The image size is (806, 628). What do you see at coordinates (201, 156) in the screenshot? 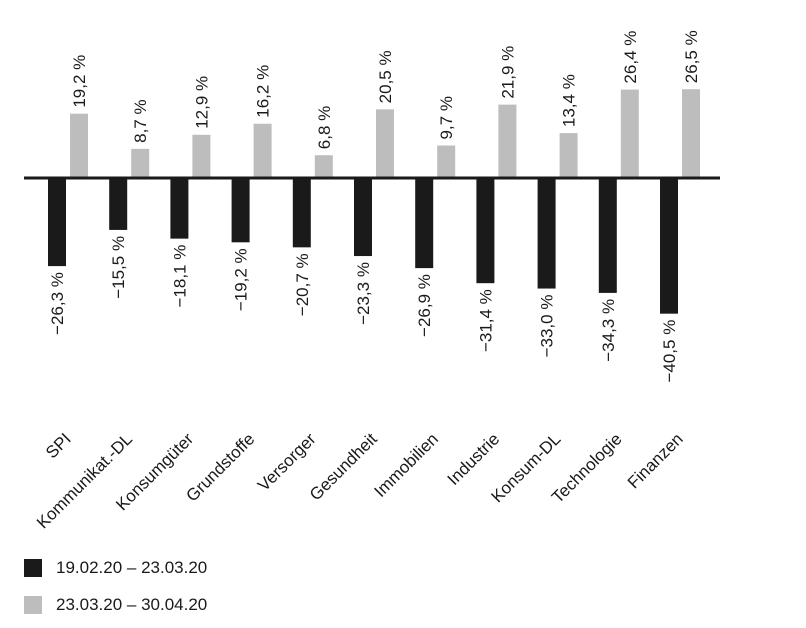
I see `bar-period-2-konsumgüter` at bounding box center [201, 156].